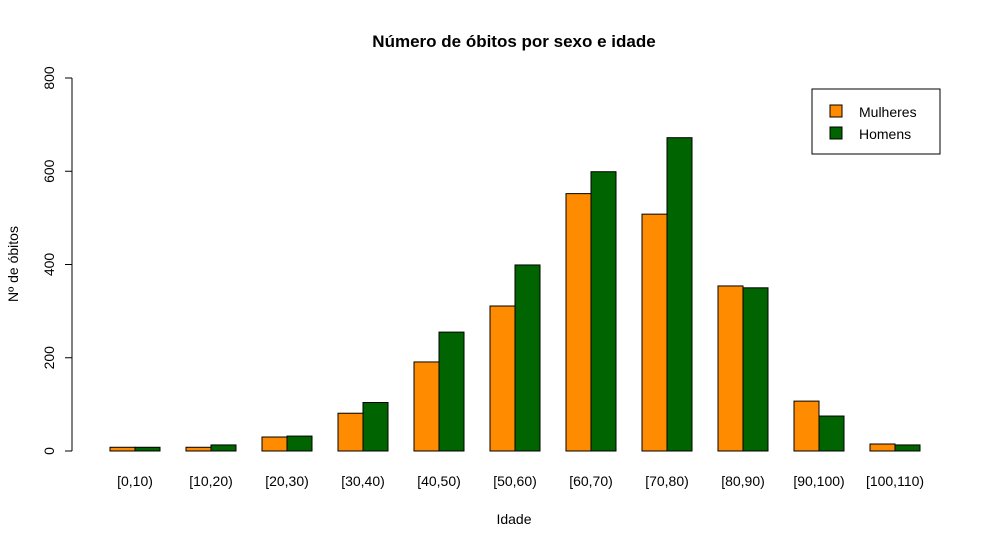  I want to click on legend-label-mulheres: Mulheres, so click(888, 112).